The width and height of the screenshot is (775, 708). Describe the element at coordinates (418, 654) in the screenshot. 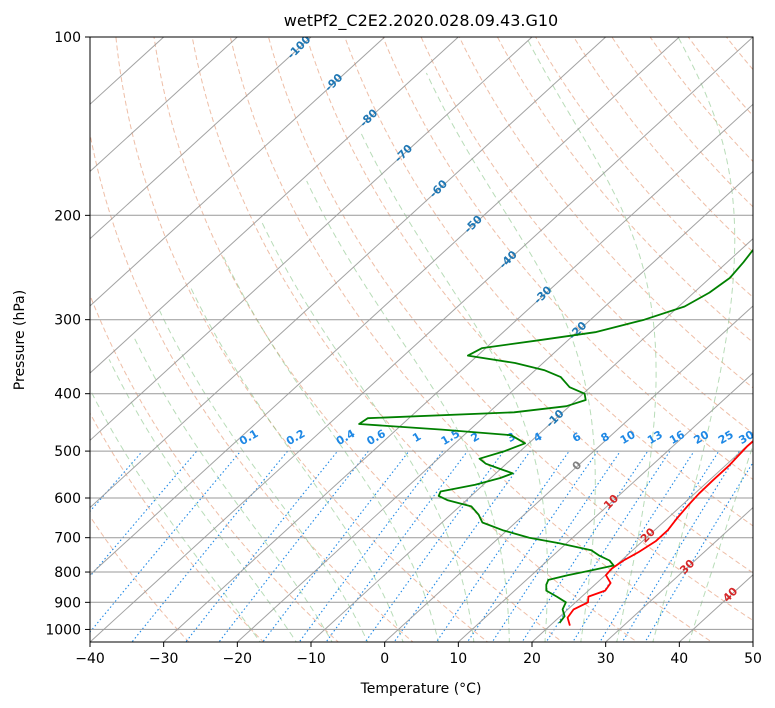

I see `x-axis: −40 −30 −20 −10 0 10 20 30 40 50` at that location.